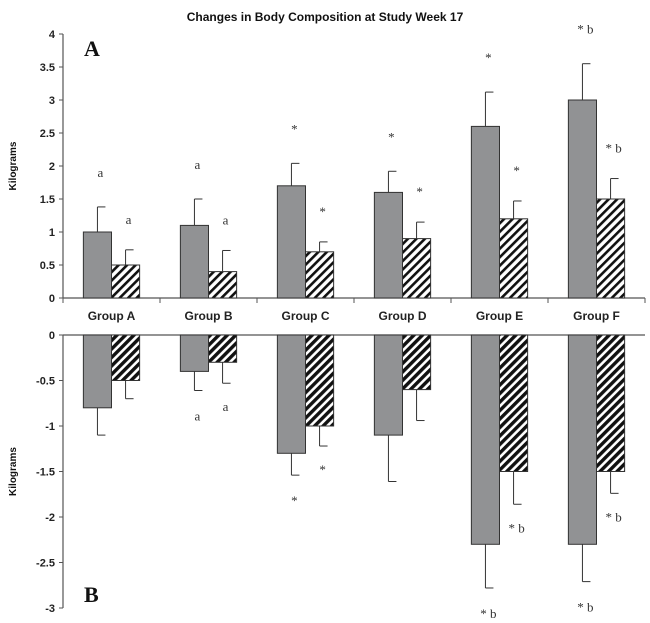  Describe the element at coordinates (45, 382) in the screenshot. I see `y-tick-label: -0.5` at that location.